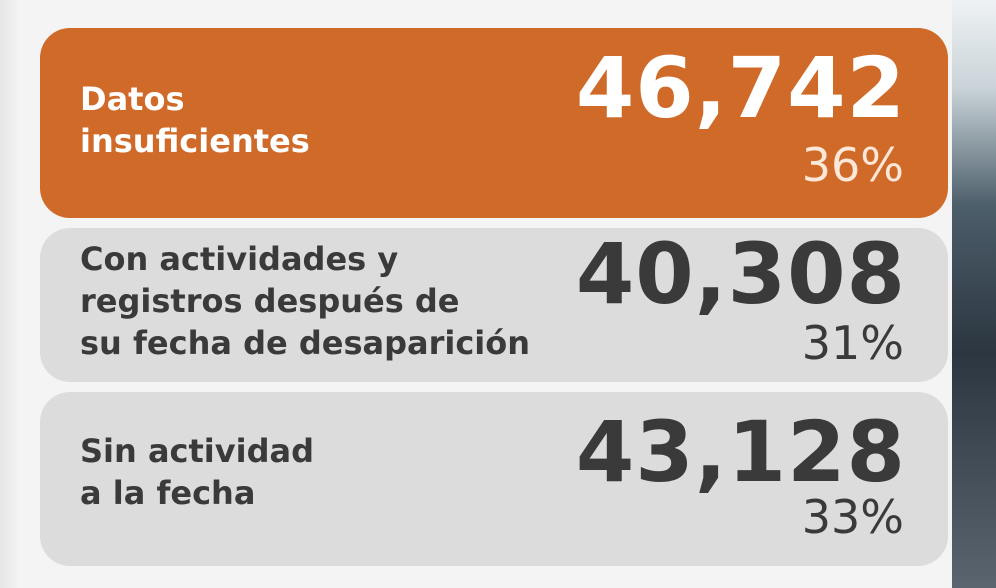 This screenshot has height=588, width=996. Describe the element at coordinates (852, 165) in the screenshot. I see `card-percent: 36%` at that location.